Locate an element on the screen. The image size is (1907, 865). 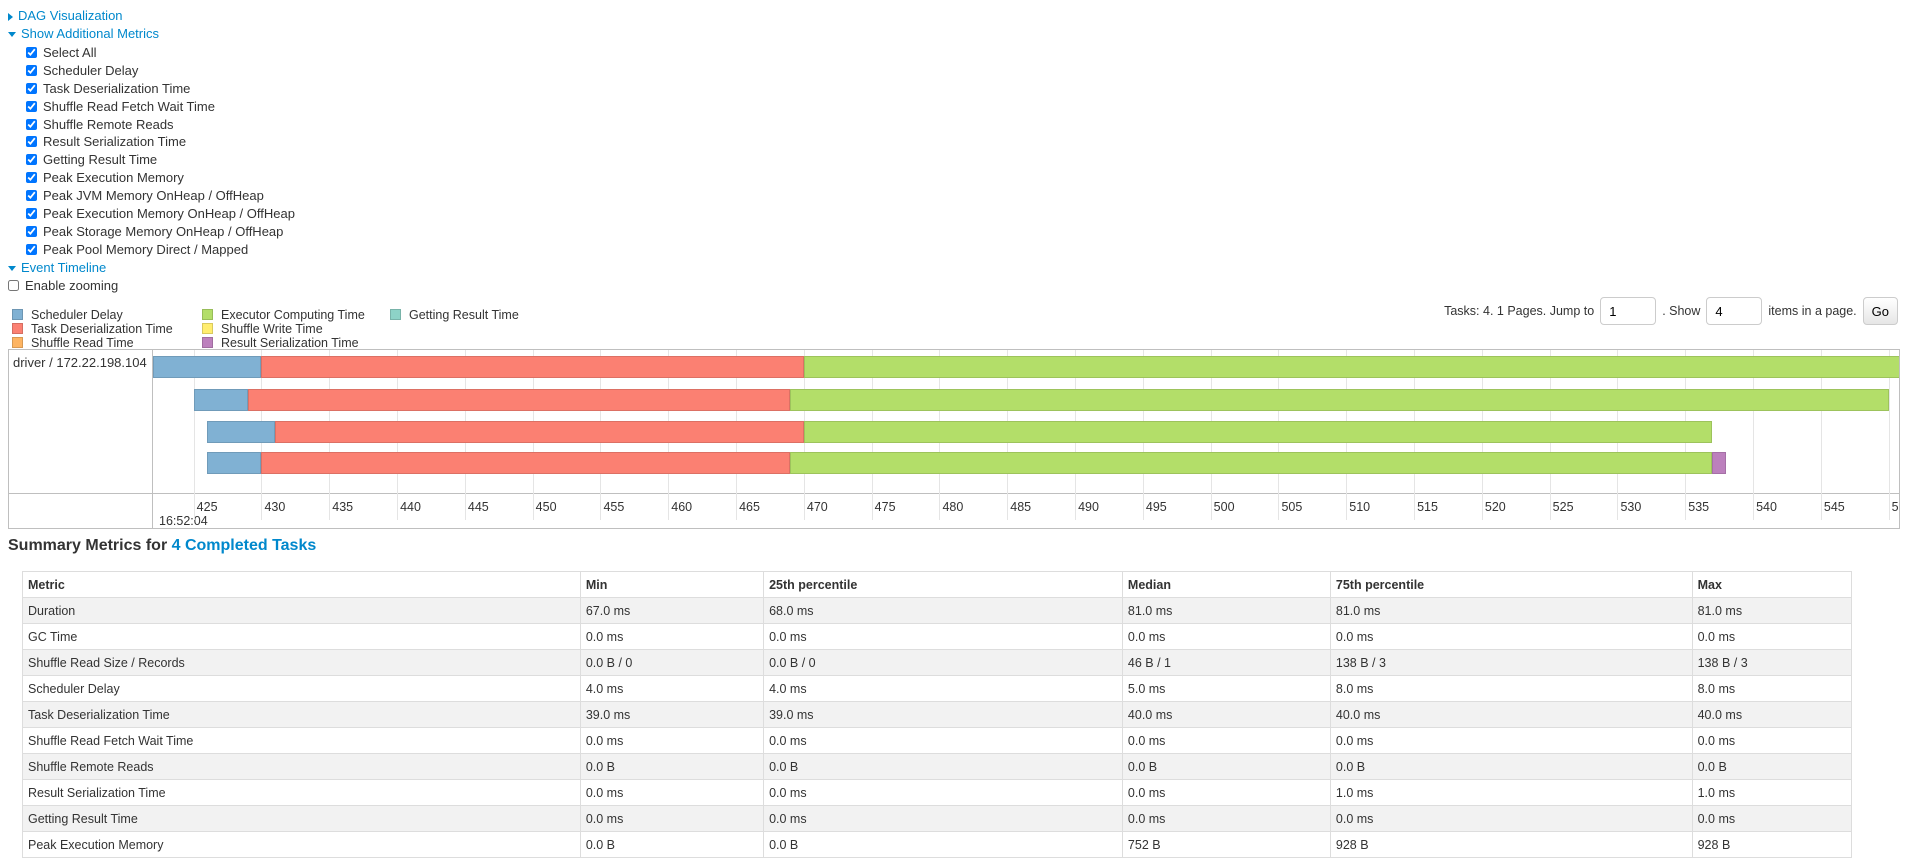
metric-option-peak-storage-memory-onheap-offheap: Peak Storage Memory OnHeap / OffHeap is located at coordinates (160, 232).